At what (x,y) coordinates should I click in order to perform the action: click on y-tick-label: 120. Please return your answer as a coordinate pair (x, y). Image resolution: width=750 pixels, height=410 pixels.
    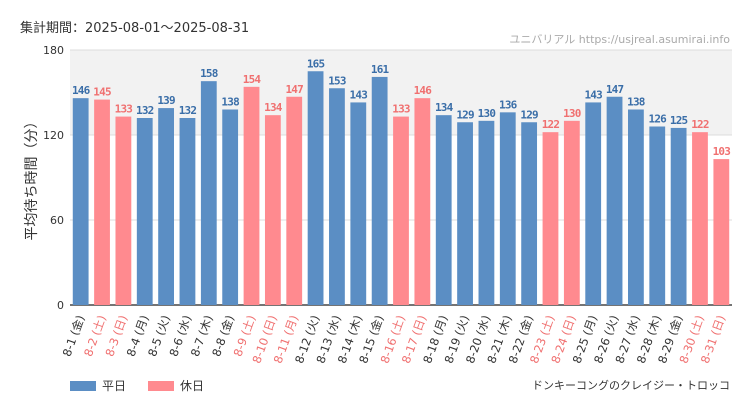
    Looking at the image, I should click on (53, 135).